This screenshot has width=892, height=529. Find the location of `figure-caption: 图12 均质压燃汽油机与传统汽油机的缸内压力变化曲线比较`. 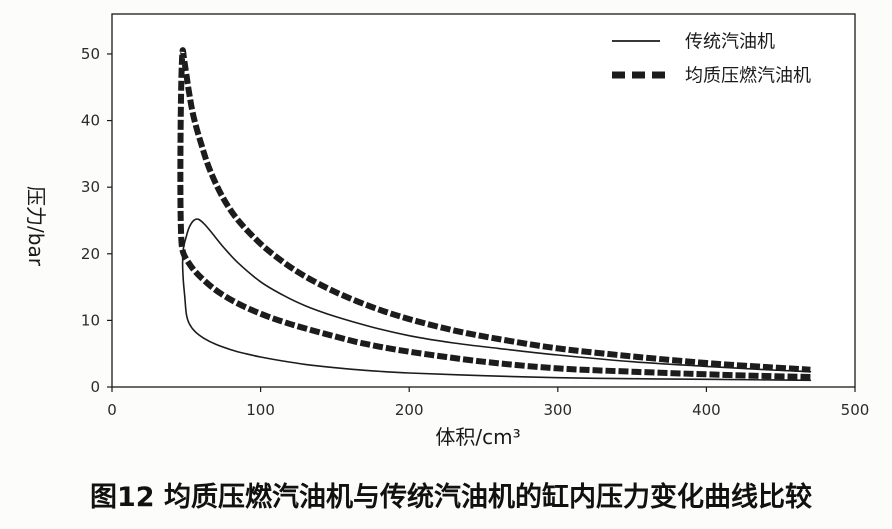

figure-caption: 图12 均质压燃汽油机与传统汽油机的缸内压力变化曲线比较 is located at coordinates (451, 497).